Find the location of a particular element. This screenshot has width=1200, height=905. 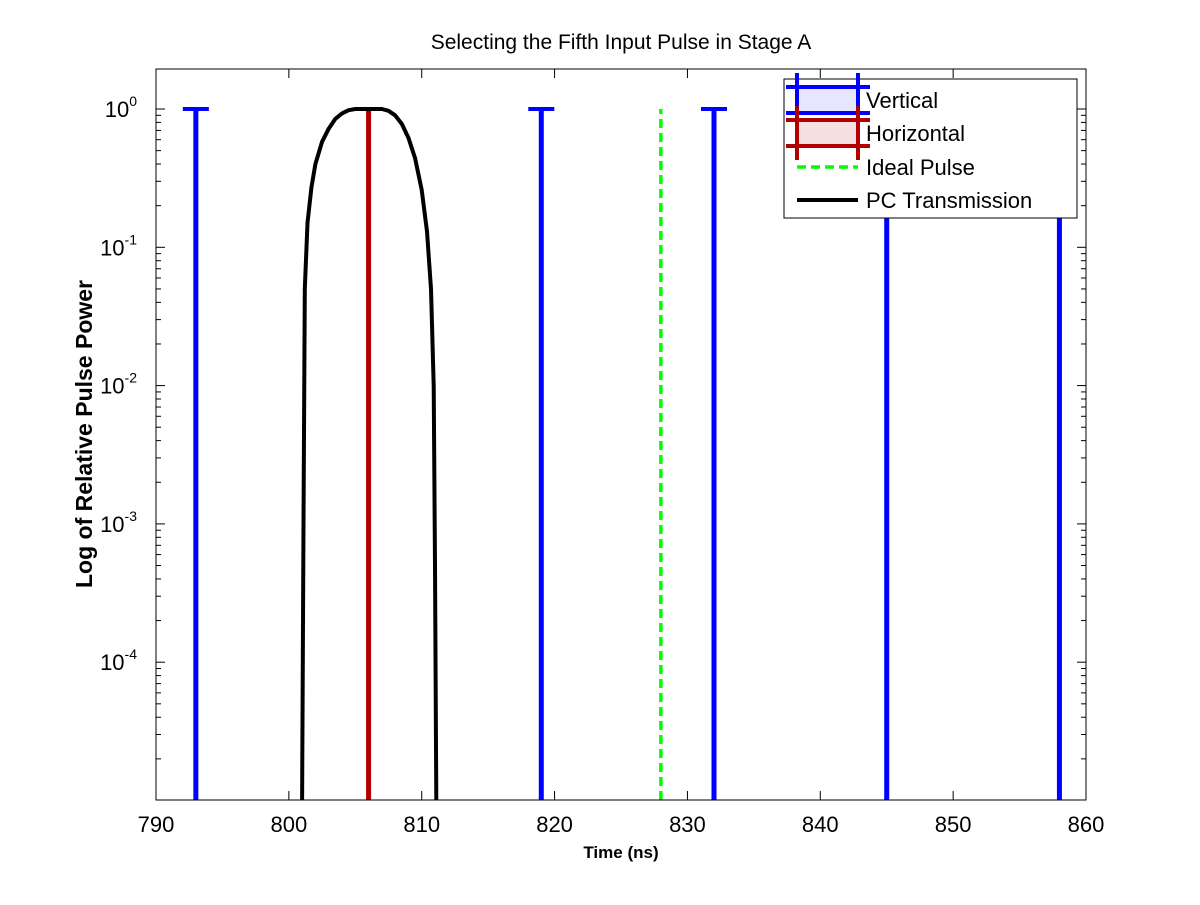

x-tick-label: 790 is located at coordinates (156, 824).